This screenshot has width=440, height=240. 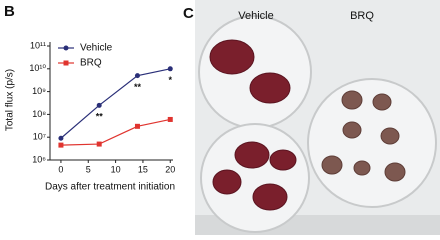 What do you see at coordinates (91, 63) in the screenshot?
I see `legend-label: BRQ` at bounding box center [91, 63].